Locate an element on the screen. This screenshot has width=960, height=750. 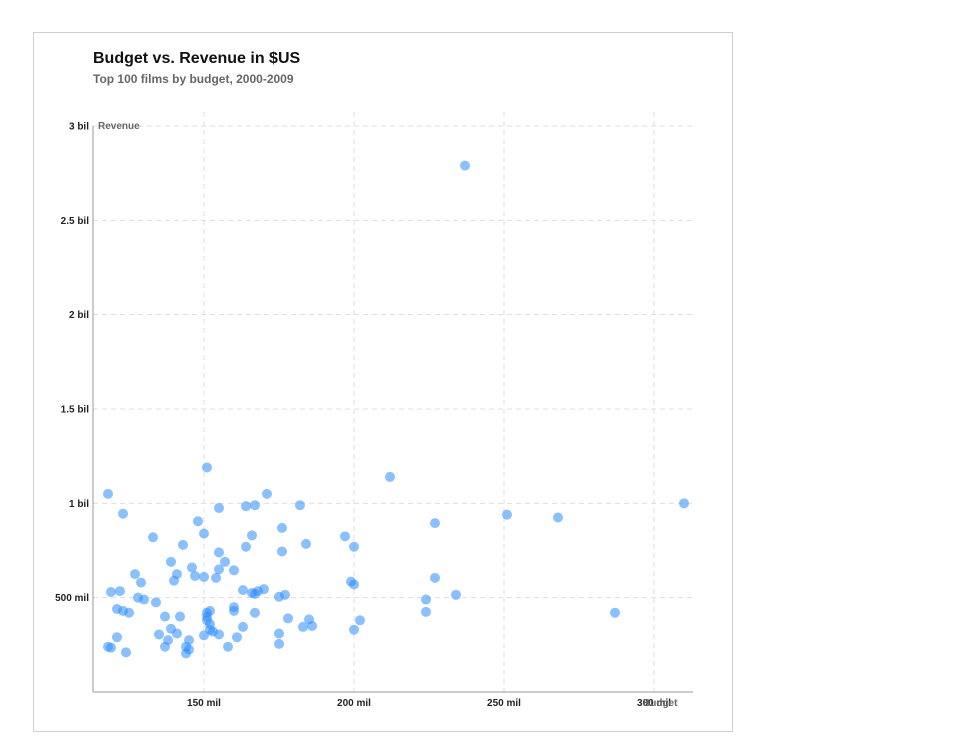
y-tick-label: 1 bil is located at coordinates (79, 504).